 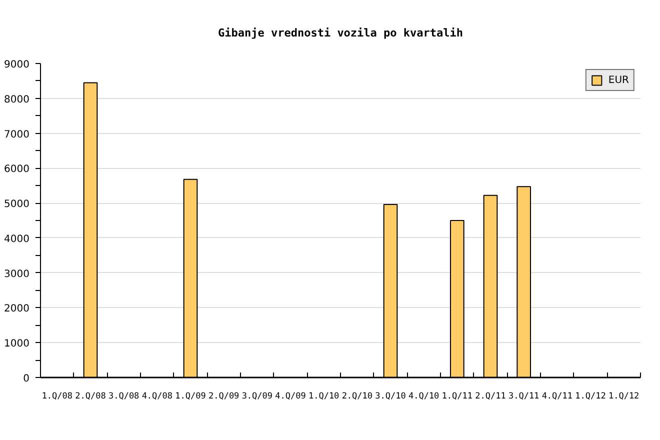 I want to click on x-tick-label: 1.Q/09, so click(x=190, y=397).